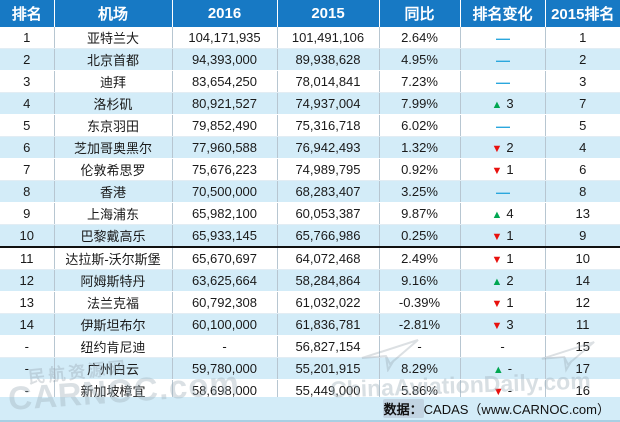 The image size is (620, 422). Describe the element at coordinates (27, 169) in the screenshot. I see `rank-cell: 7` at that location.